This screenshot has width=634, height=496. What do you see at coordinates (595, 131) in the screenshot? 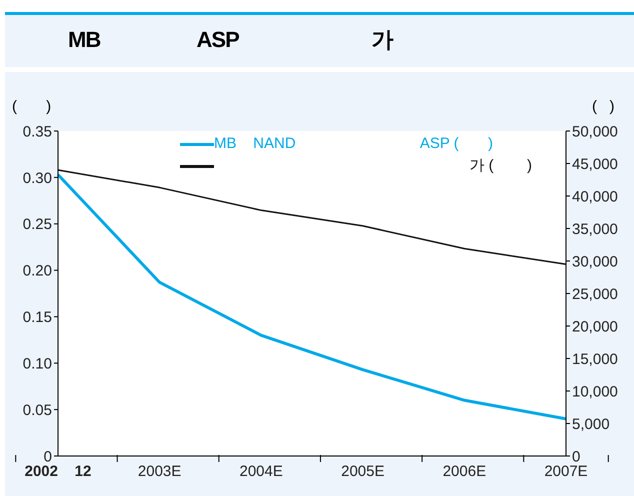
I see `y2-tick-label: 50,000` at bounding box center [595, 131].